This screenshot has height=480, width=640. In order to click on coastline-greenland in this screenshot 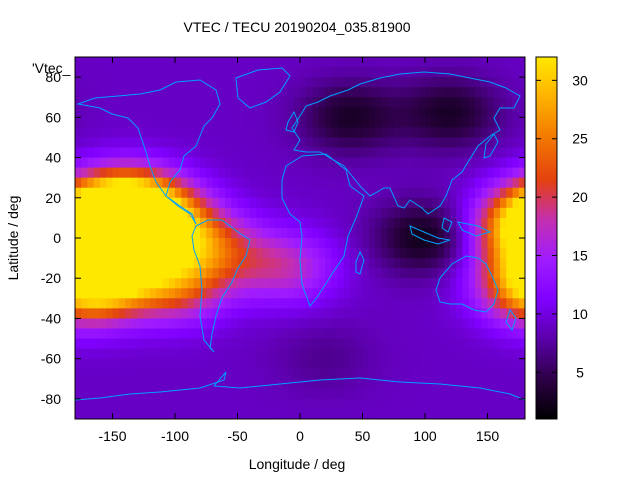, I will do `click(263, 88)`.